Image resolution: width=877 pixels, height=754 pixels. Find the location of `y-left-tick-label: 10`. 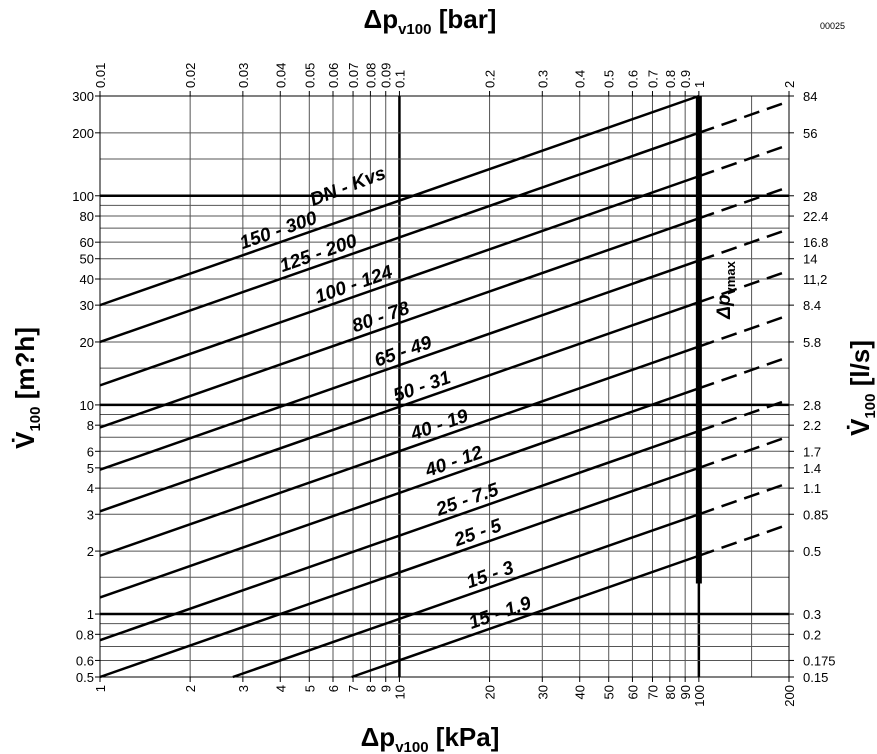

y-left-tick-label: 10 is located at coordinates (87, 405).